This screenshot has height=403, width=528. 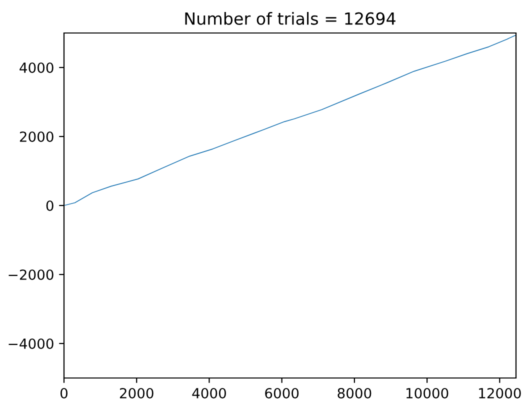 What do you see at coordinates (355, 393) in the screenshot?
I see `x-tick-label: 8000` at bounding box center [355, 393].